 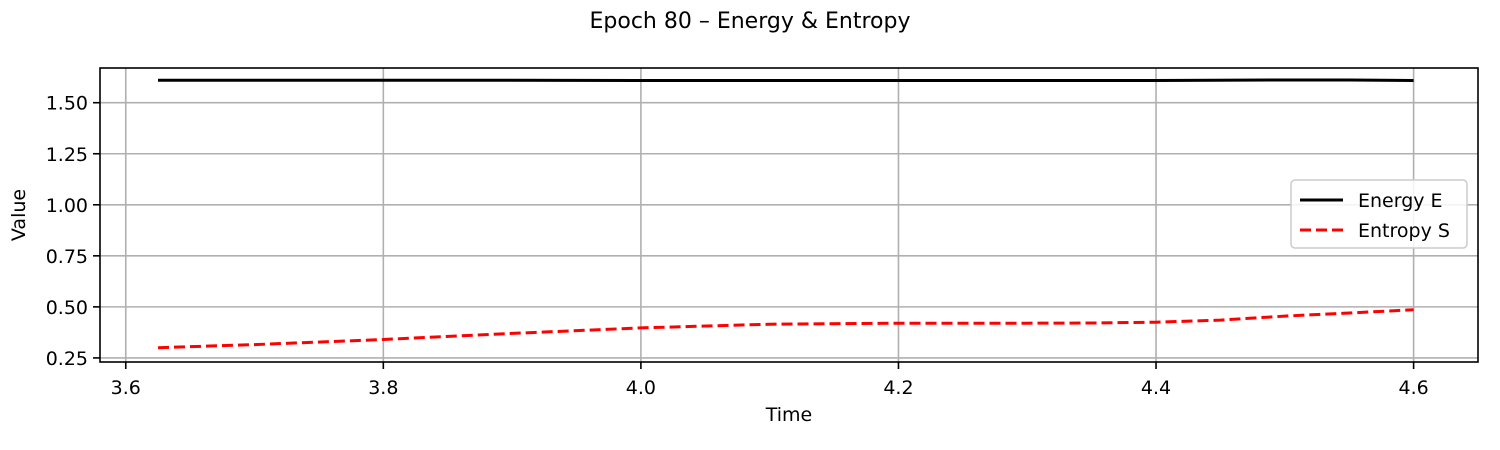 What do you see at coordinates (67, 257) in the screenshot?
I see `y-tick-label: 0.75` at bounding box center [67, 257].